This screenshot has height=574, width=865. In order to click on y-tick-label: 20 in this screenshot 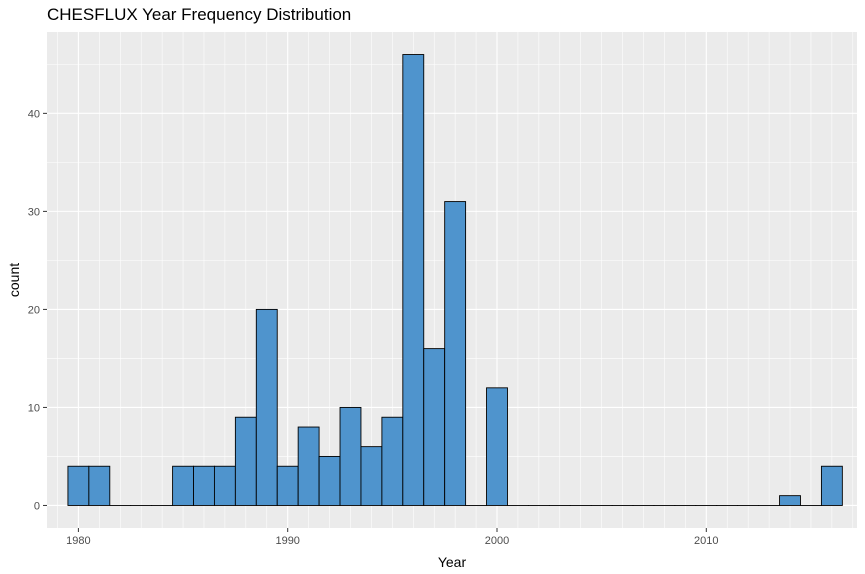, I will do `click(34, 310)`.